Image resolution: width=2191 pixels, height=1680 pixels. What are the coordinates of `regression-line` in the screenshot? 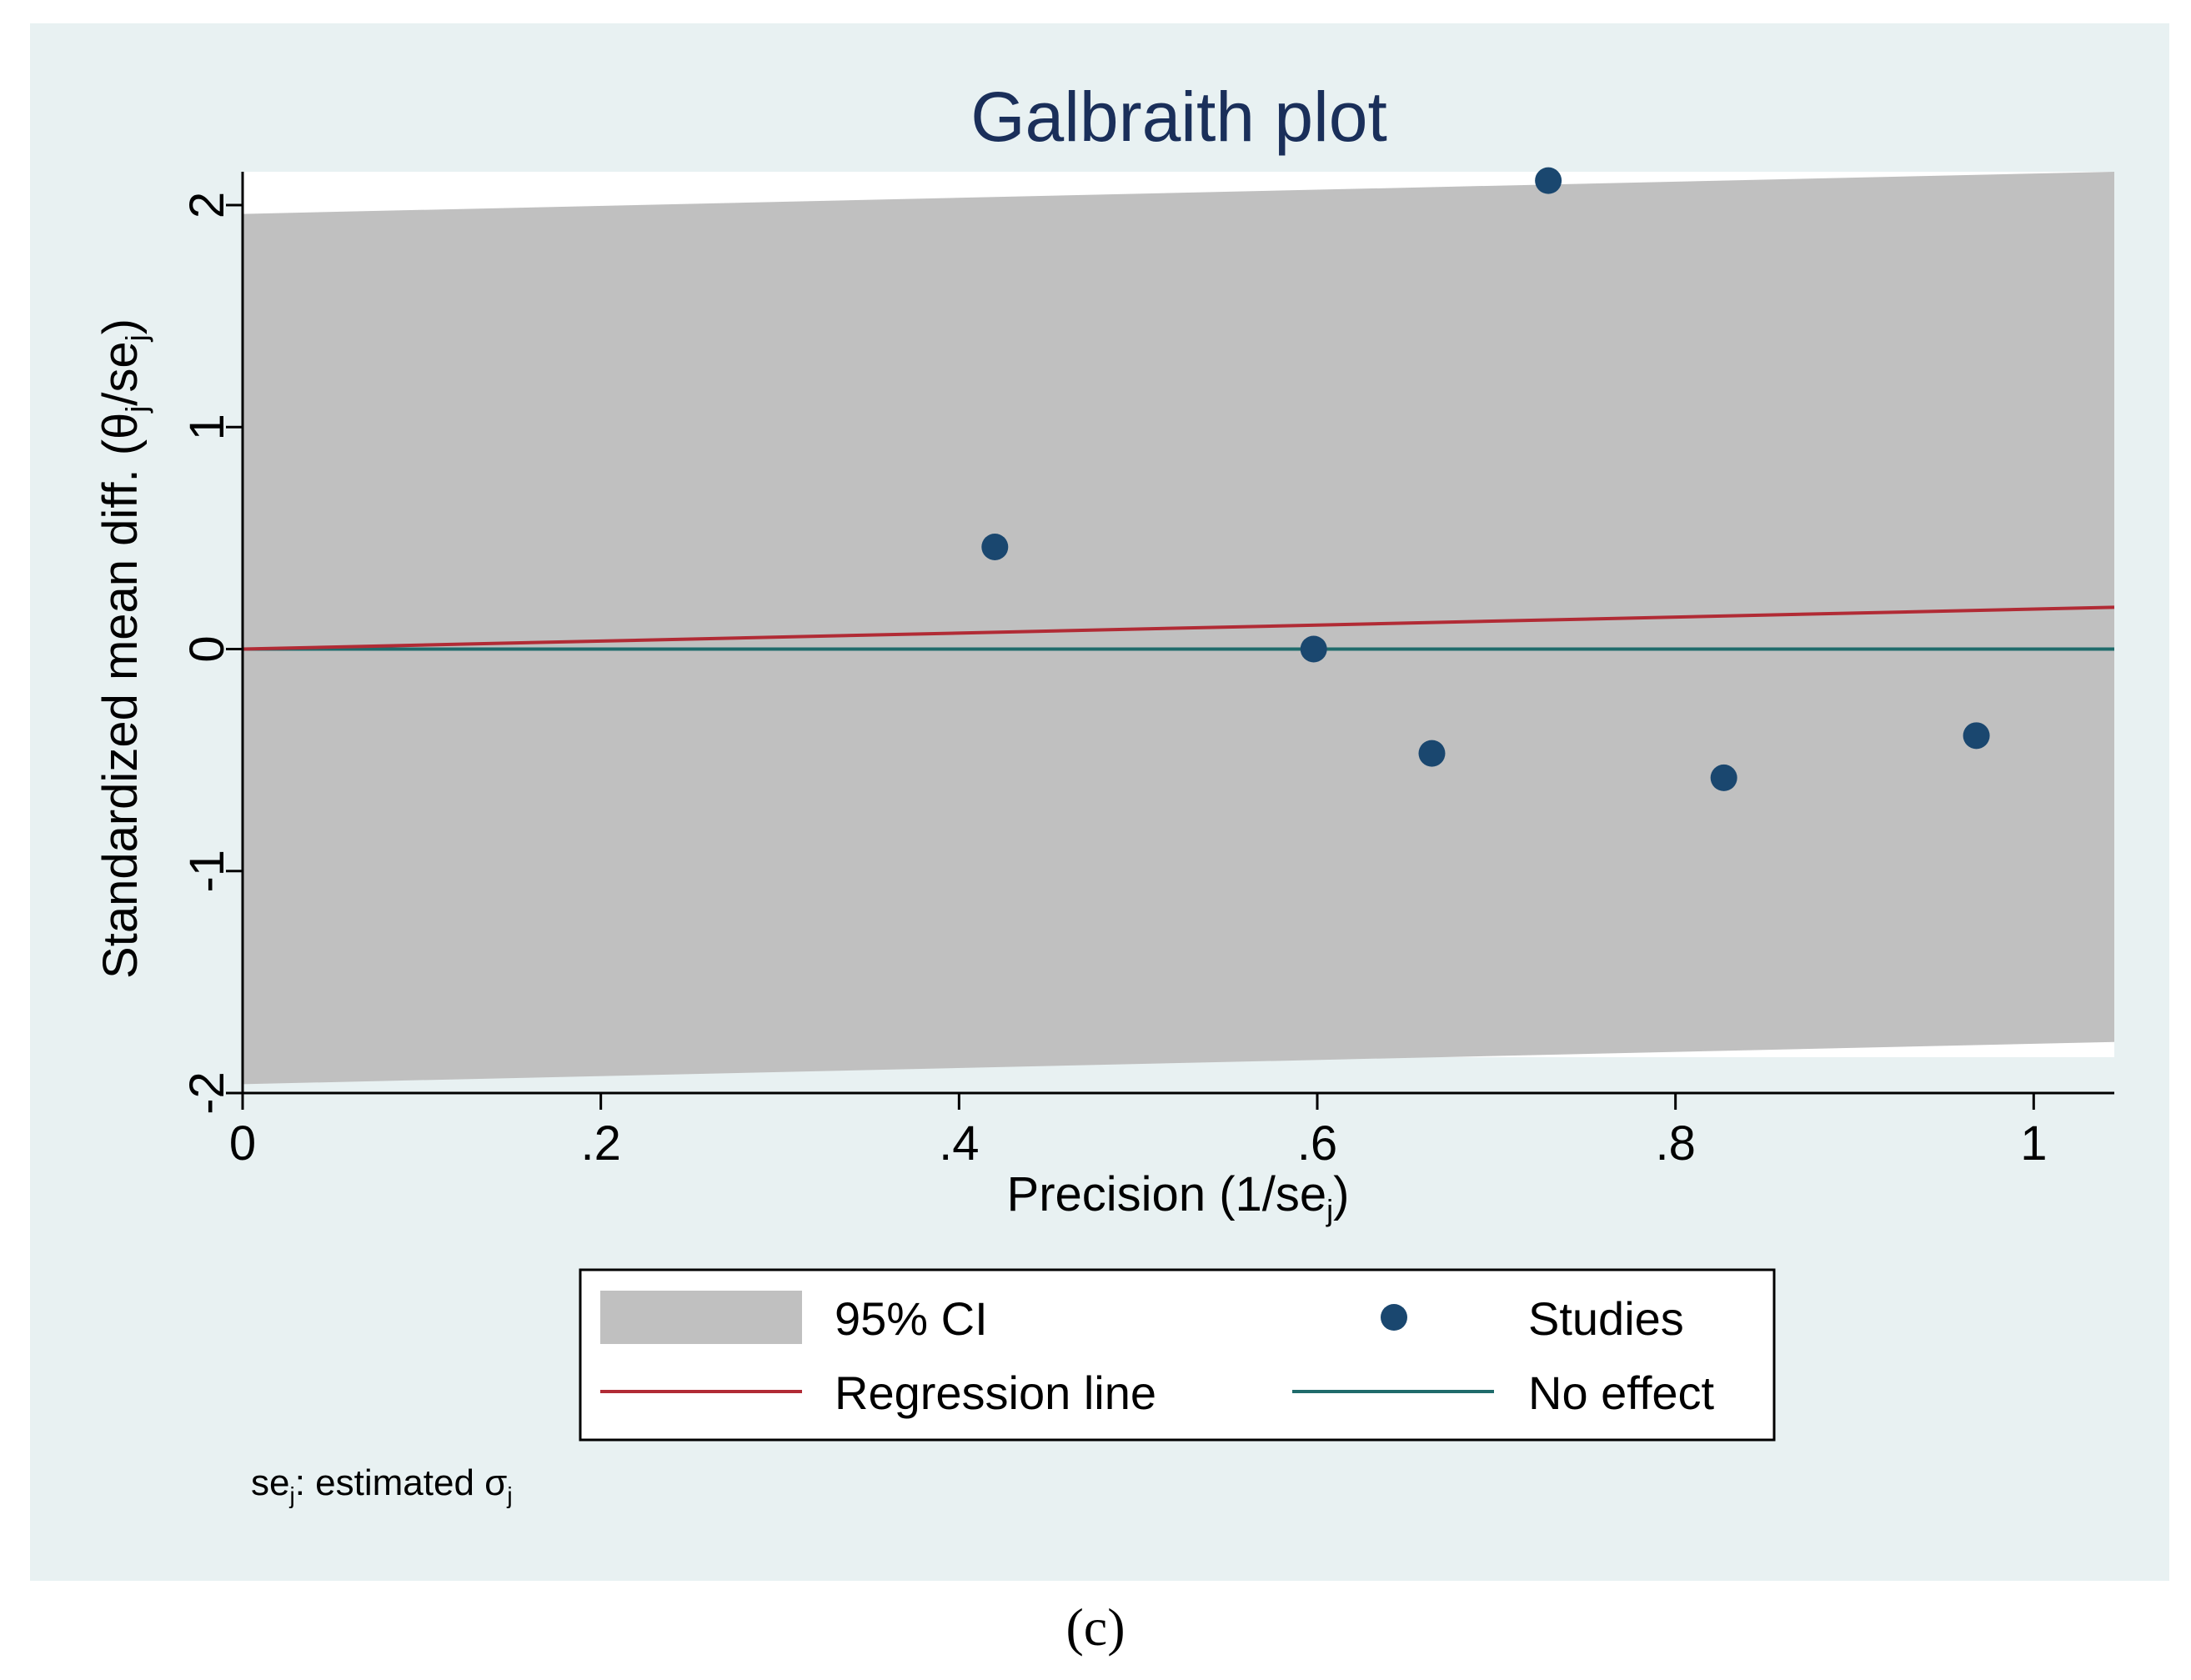 It's located at (1179, 628).